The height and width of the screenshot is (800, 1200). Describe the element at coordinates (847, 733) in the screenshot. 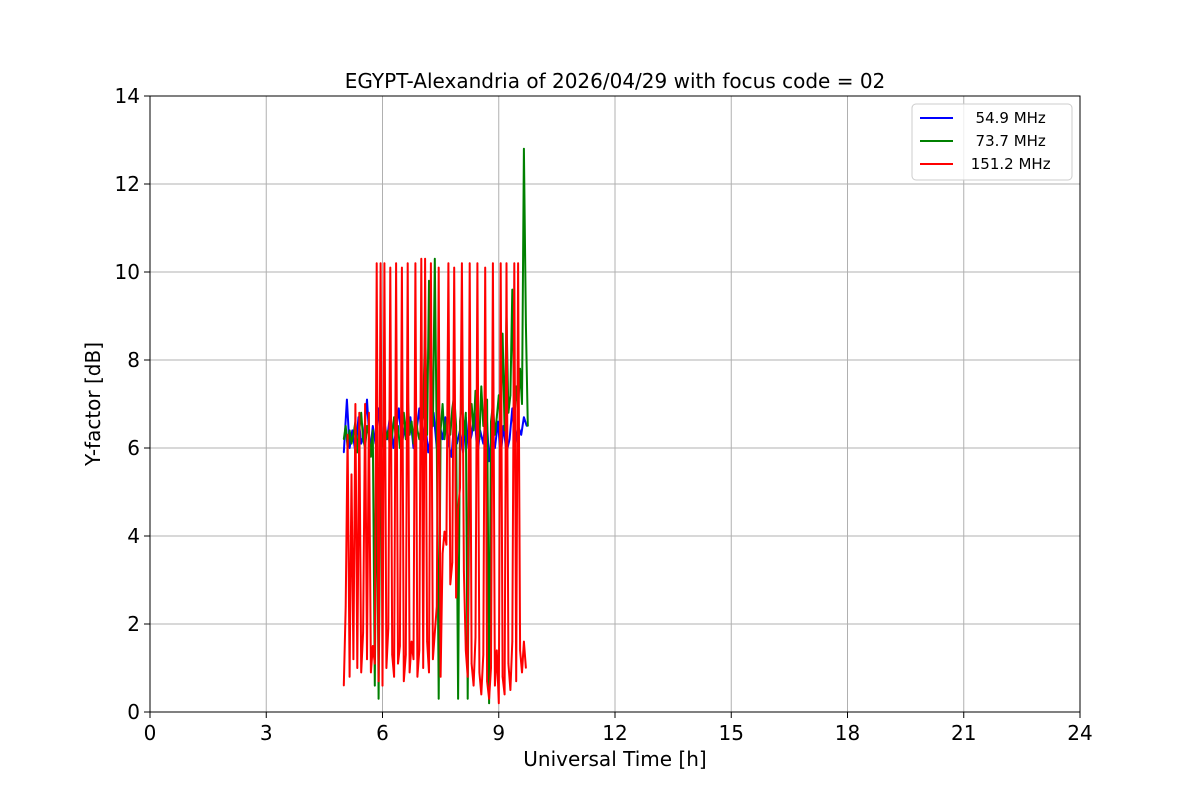

I see `x-tick-label: 18` at that location.